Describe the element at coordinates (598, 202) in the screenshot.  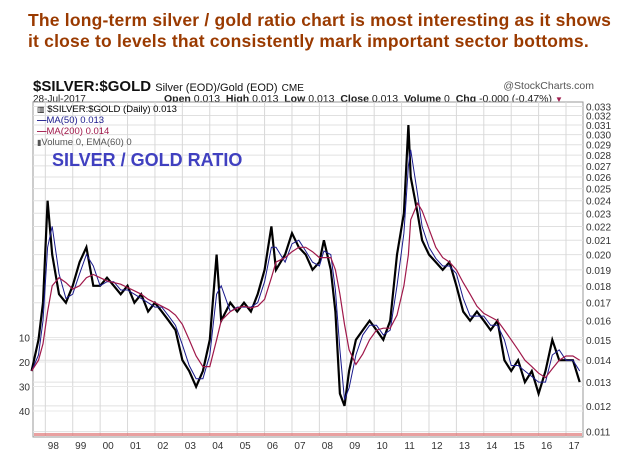
I see `y-tick-label: 0.024` at that location.